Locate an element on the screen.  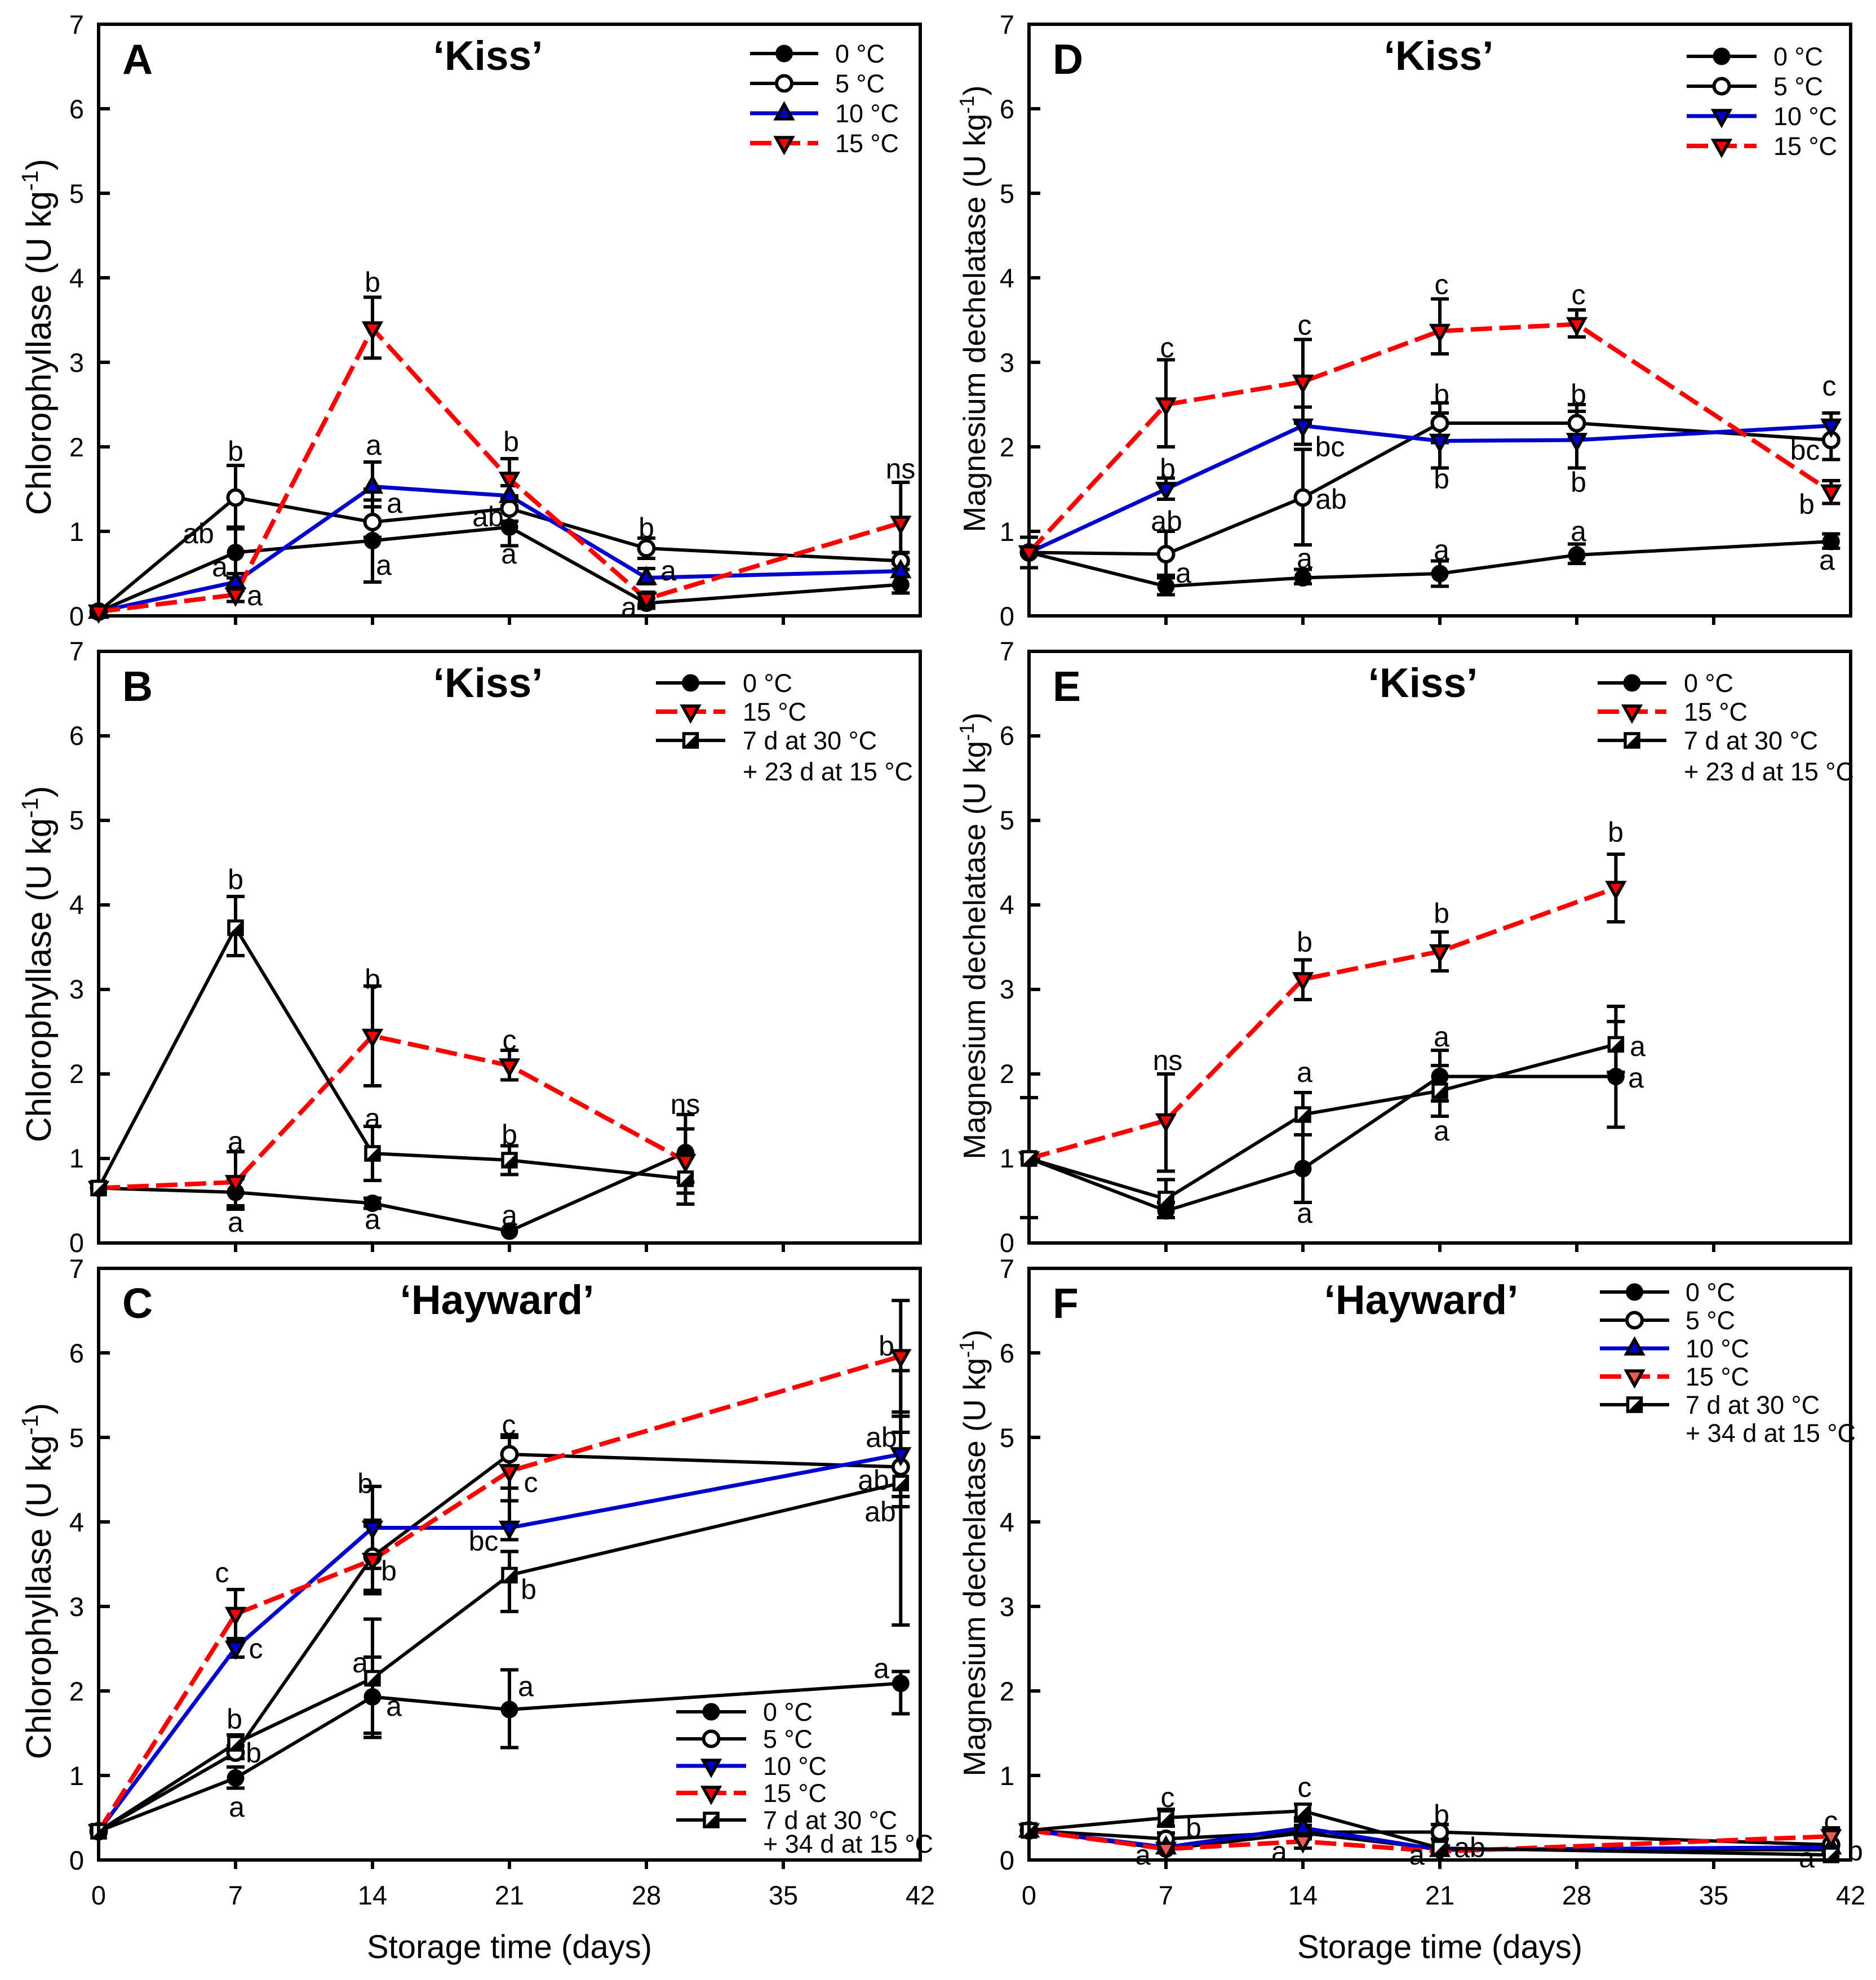
svg-text: 10 °C is located at coordinates (867, 113).